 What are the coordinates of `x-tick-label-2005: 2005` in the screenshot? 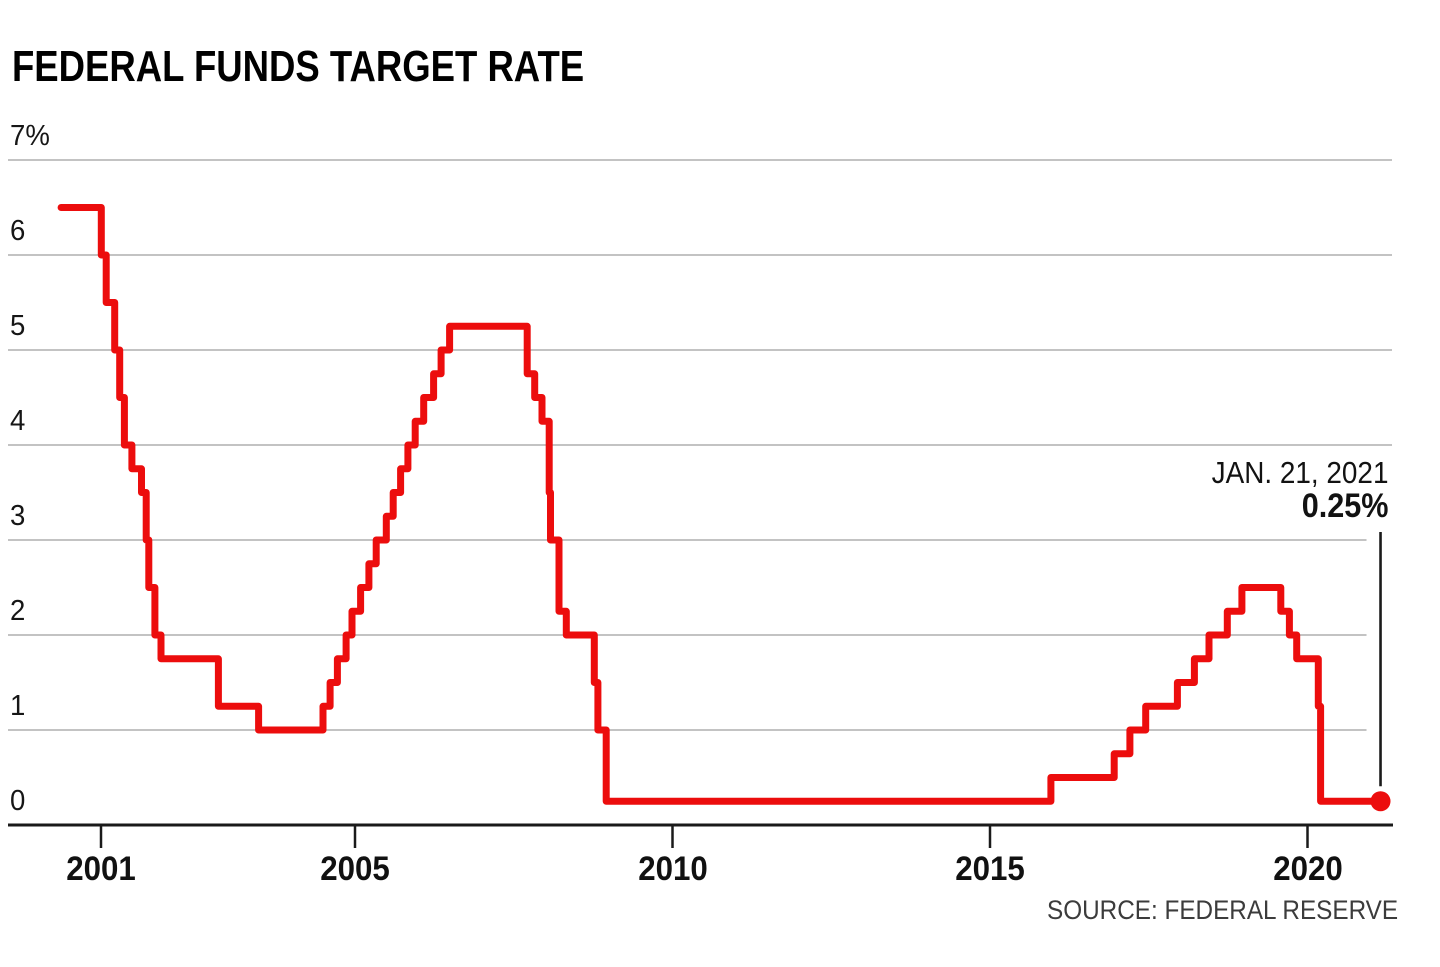 It's located at (355, 869).